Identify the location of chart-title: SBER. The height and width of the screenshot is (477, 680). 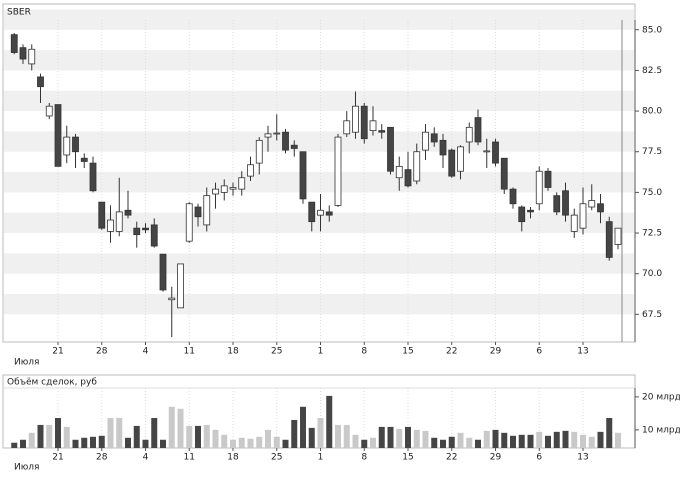
(19, 13).